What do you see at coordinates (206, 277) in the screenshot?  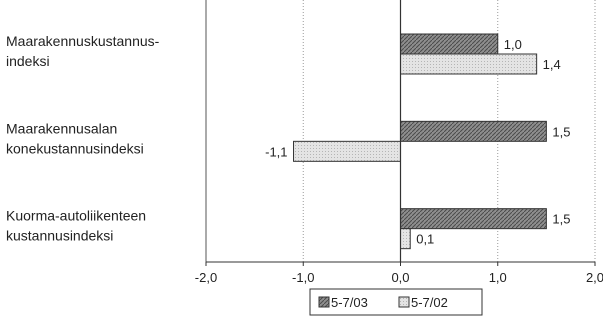 I see `x-tick-label: -2,0` at bounding box center [206, 277].